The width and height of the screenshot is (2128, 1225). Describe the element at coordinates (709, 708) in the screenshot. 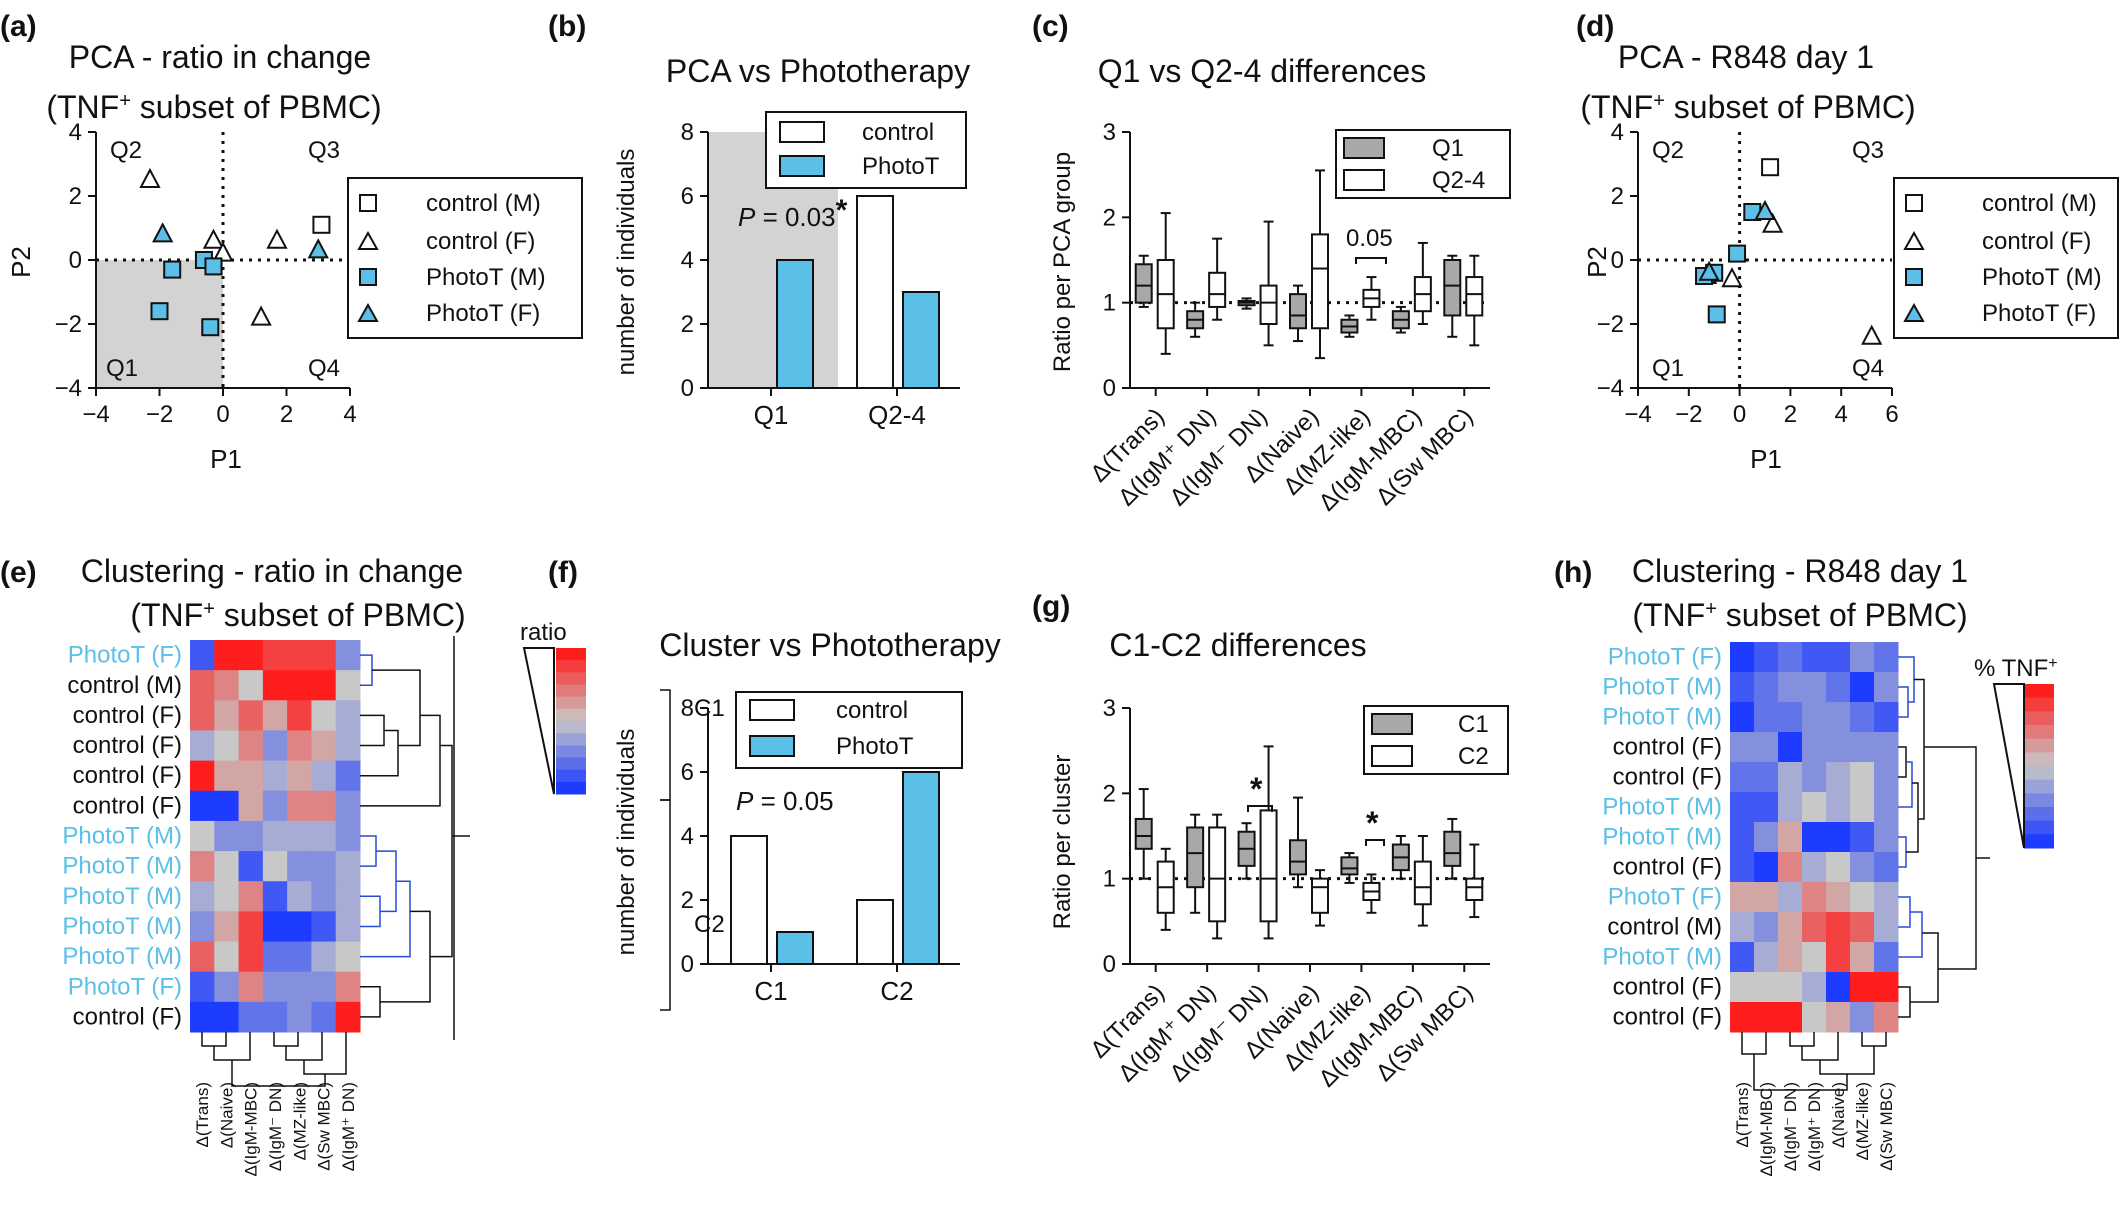

I see `cluster-label-c1: C1` at that location.